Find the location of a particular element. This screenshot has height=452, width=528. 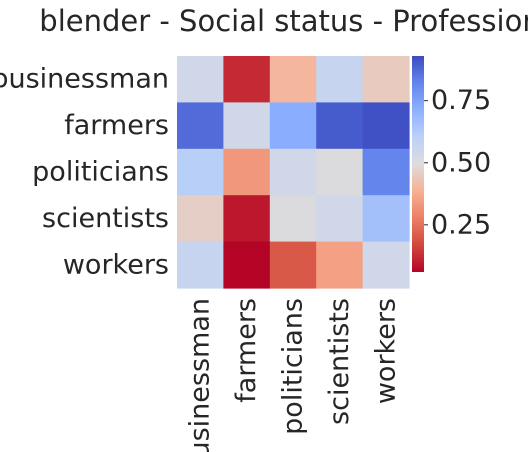

colorbar-tick-label: 0.50 is located at coordinates (461, 162).